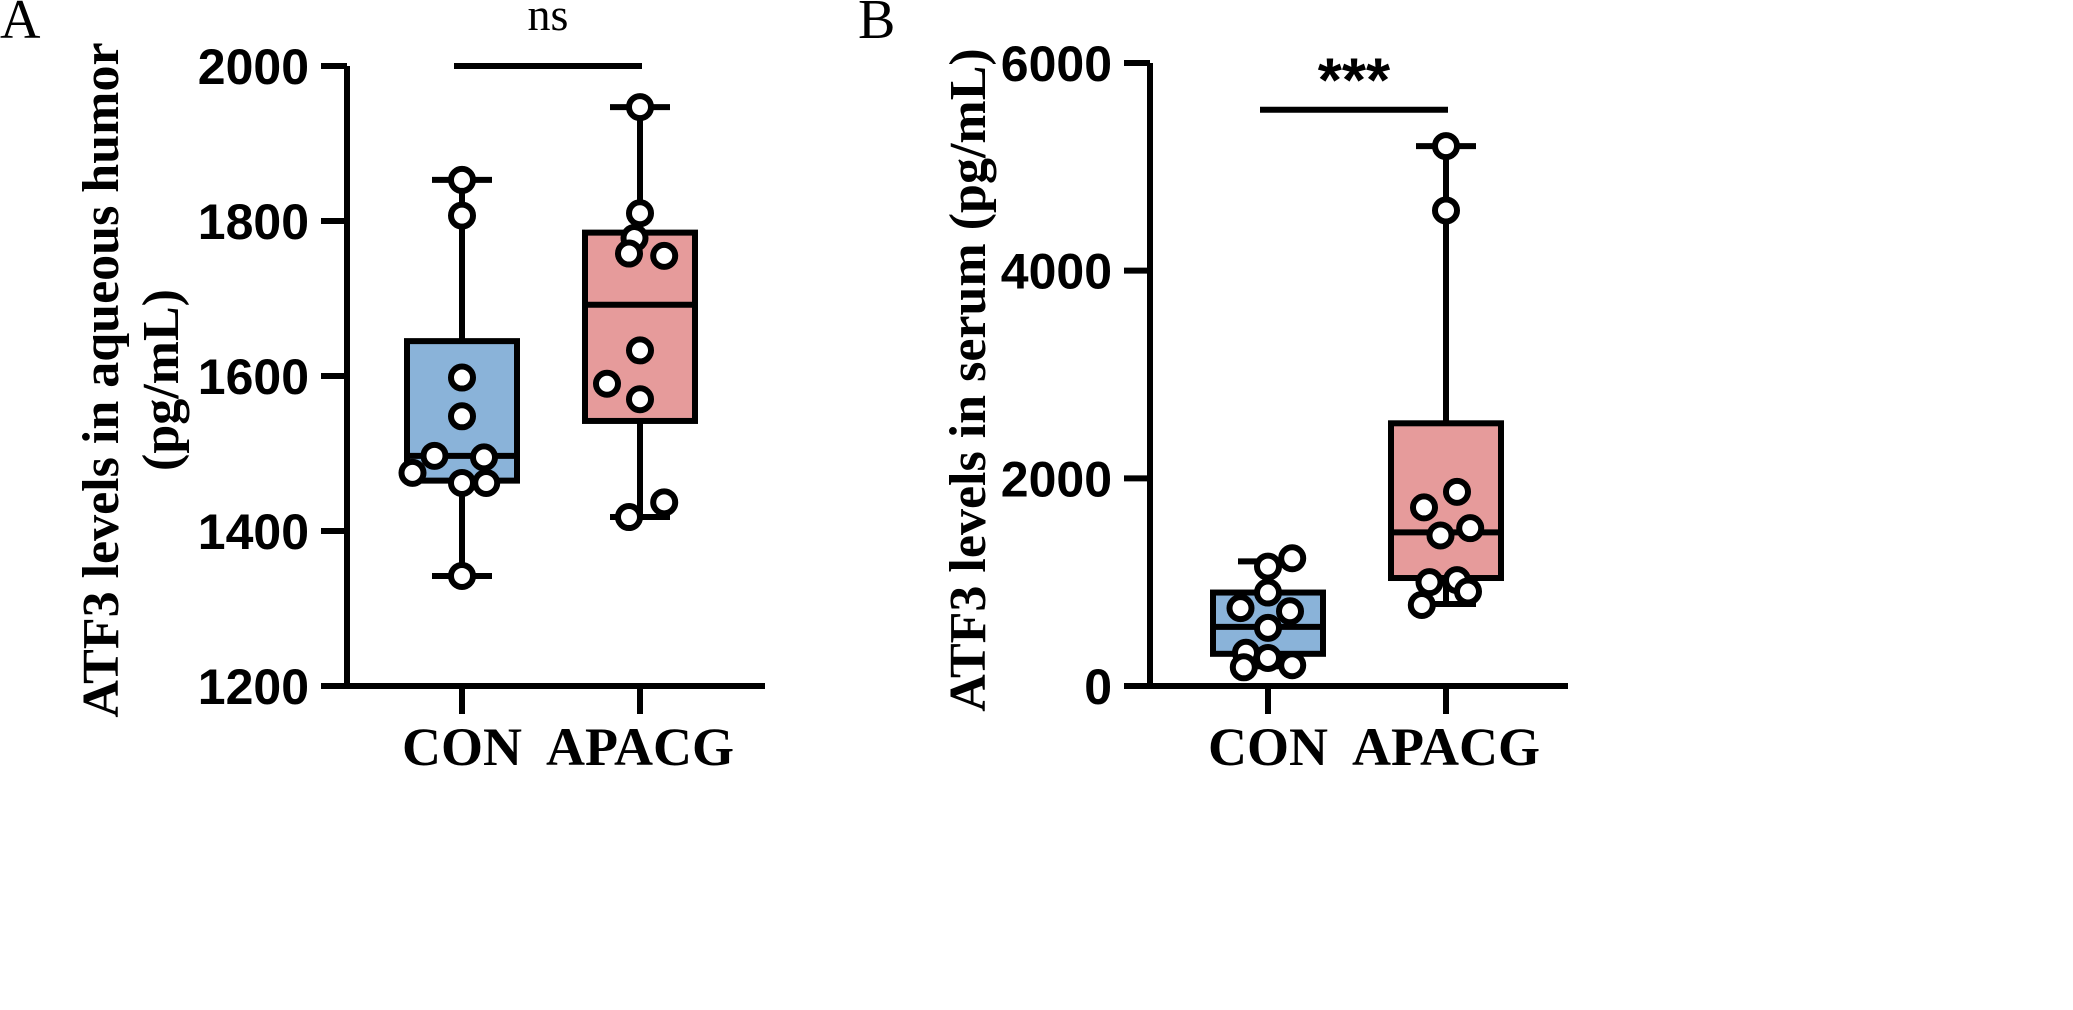  Describe the element at coordinates (876, 25) in the screenshot. I see `panel-letter: B` at that location.